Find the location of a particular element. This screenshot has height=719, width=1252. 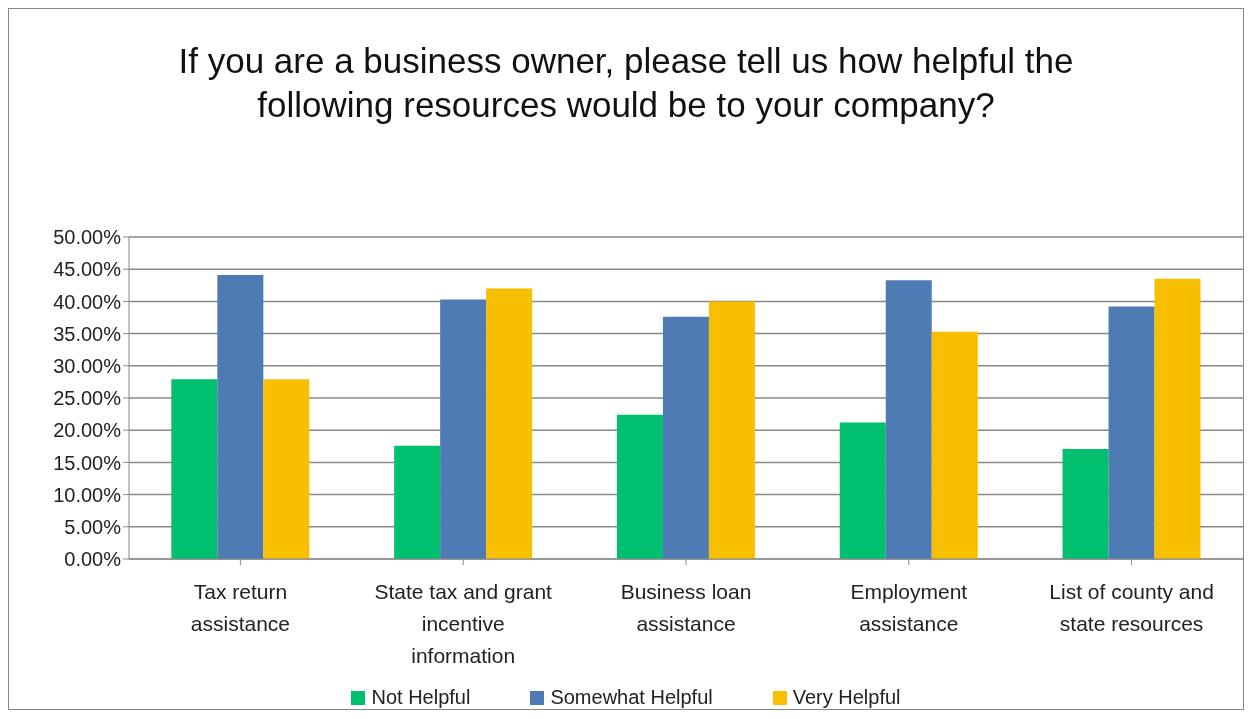

legend-label: Not Helpful is located at coordinates (421, 697).